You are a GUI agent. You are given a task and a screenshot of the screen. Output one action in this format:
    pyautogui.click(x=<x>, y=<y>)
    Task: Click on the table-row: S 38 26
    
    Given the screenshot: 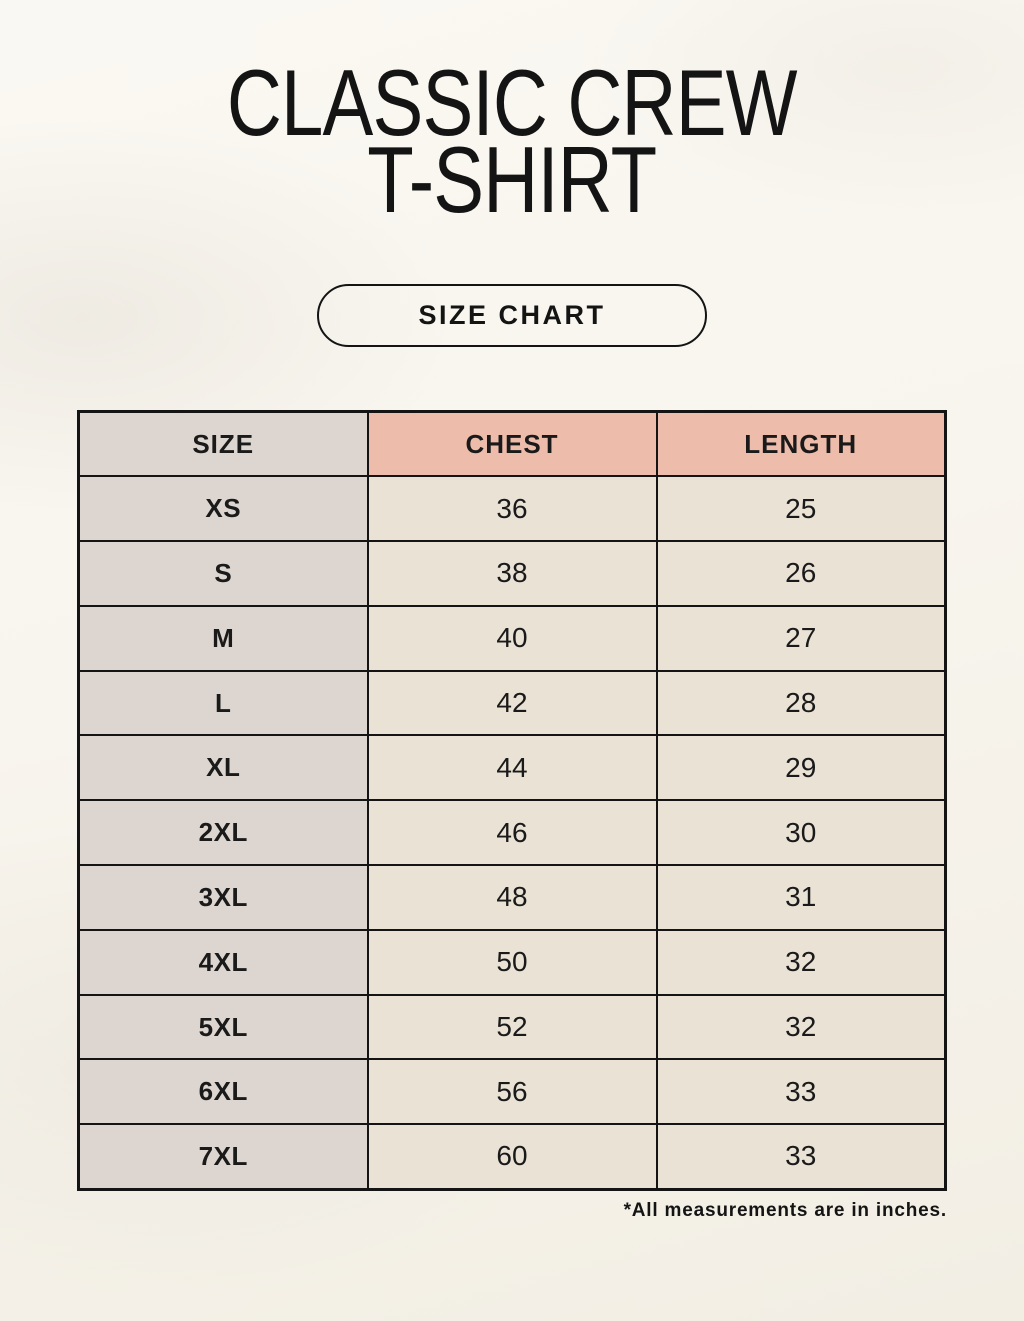 What is the action you would take?
    pyautogui.click(x=512, y=573)
    